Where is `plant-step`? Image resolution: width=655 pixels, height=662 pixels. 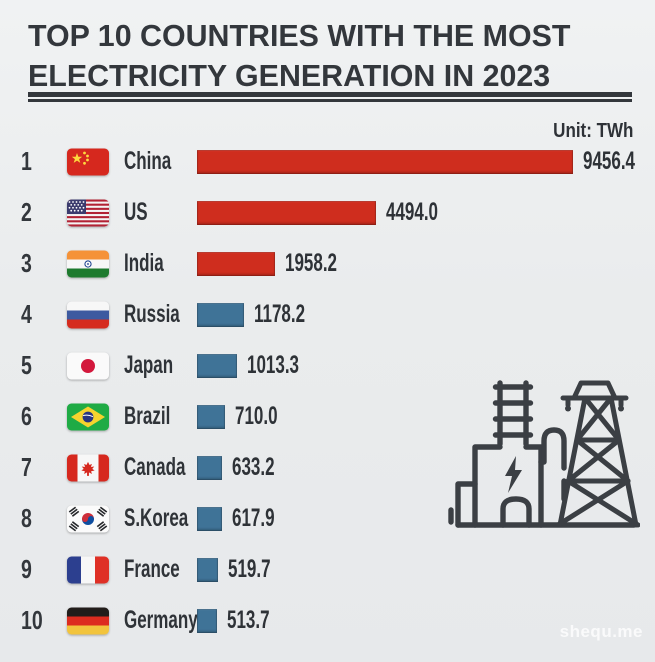
plant-step is located at coordinates (466, 504).